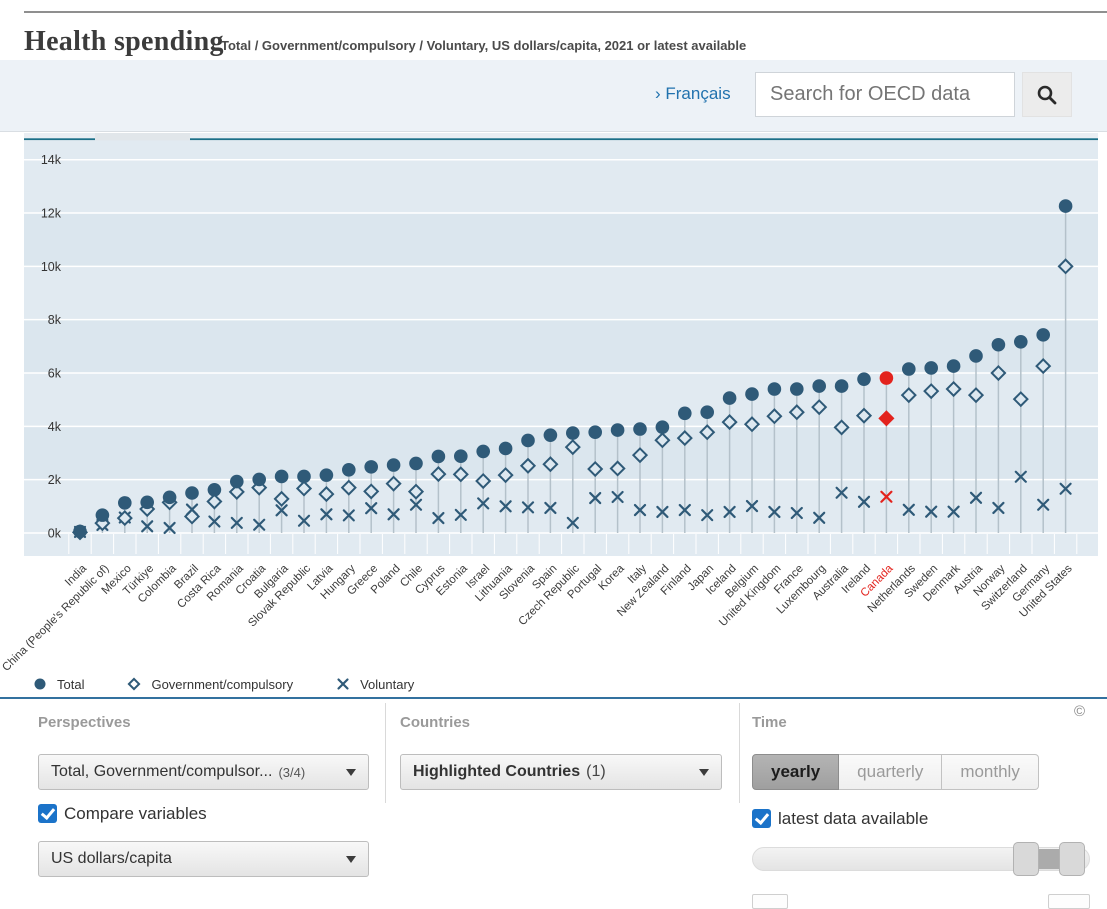 The image size is (1107, 909). I want to click on search-button, so click(1047, 94).